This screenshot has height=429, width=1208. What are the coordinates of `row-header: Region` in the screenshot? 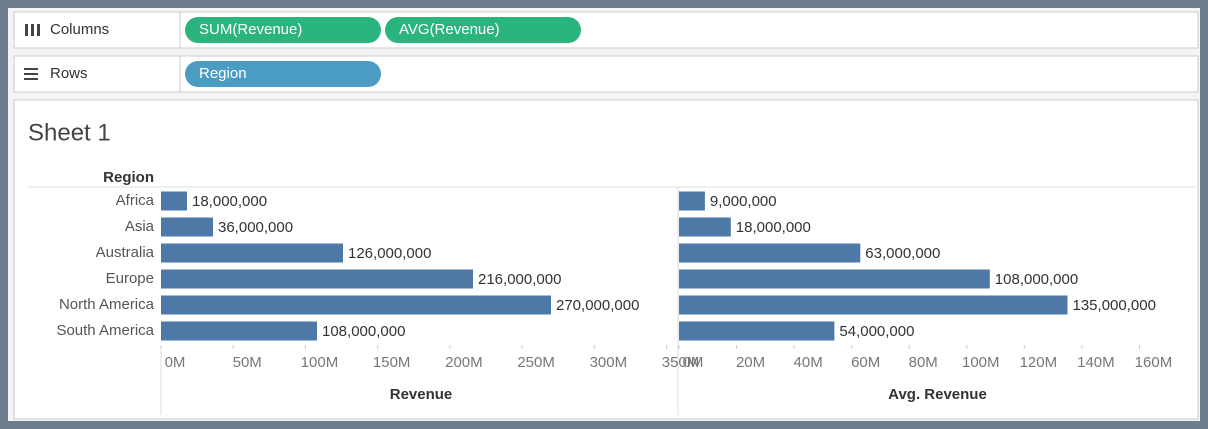 It's located at (128, 177).